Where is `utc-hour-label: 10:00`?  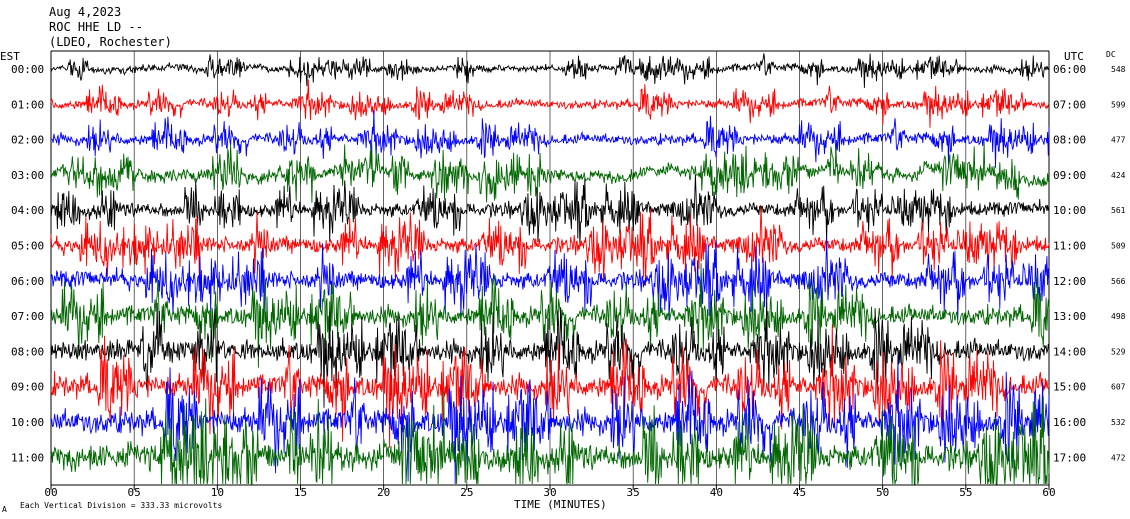
utc-hour-label: 10:00 is located at coordinates (1069, 210).